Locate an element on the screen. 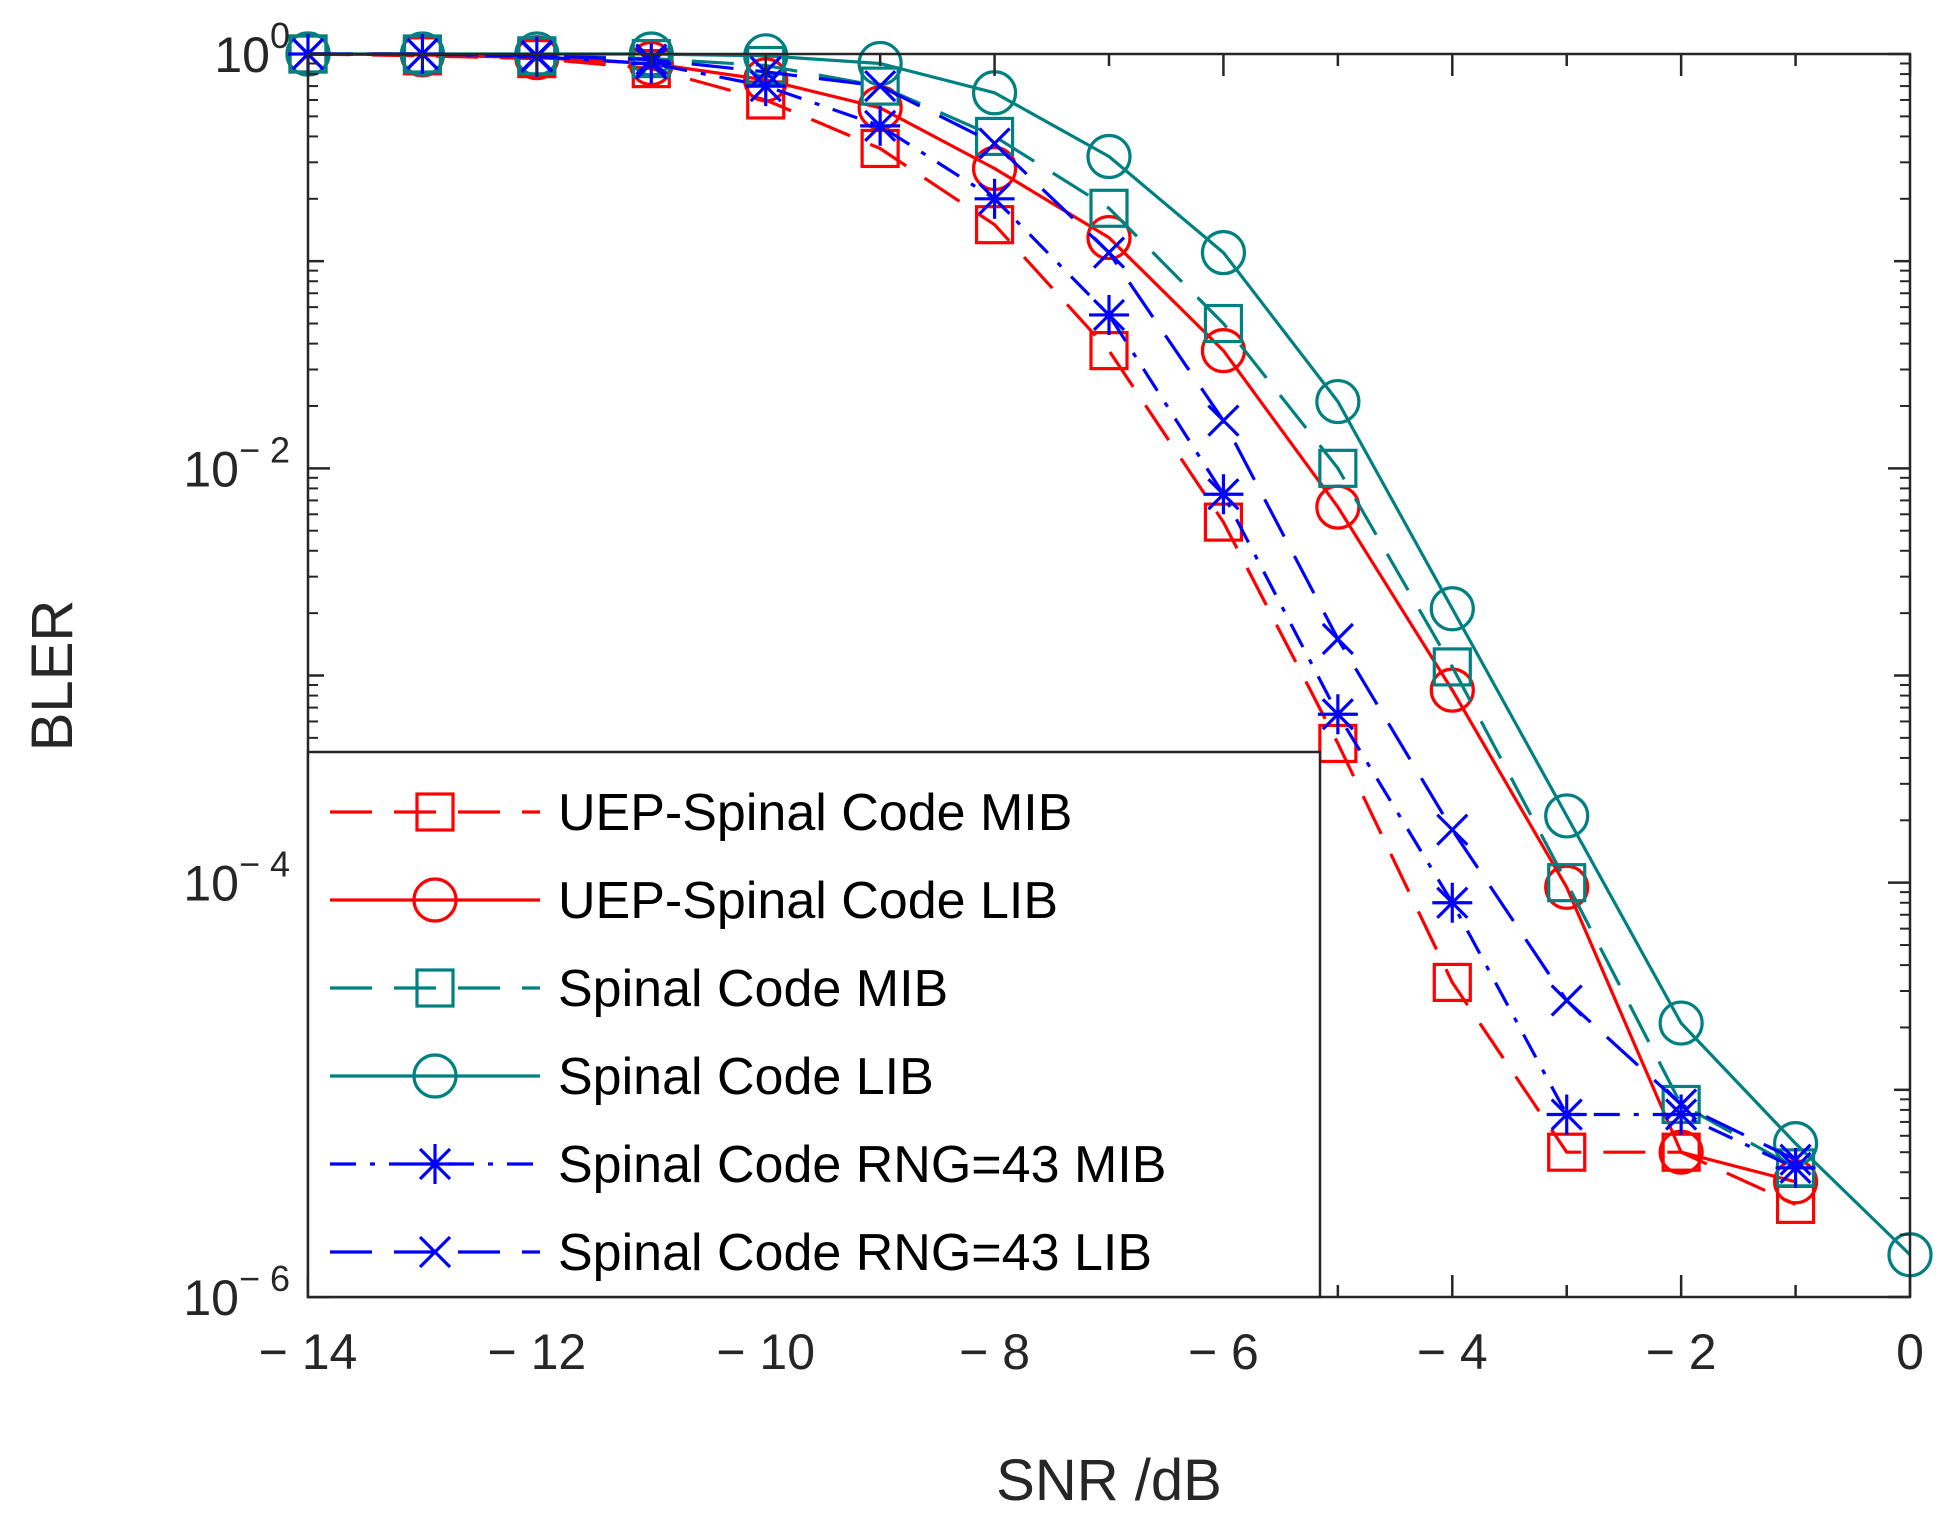 The image size is (1947, 1520). x-tick-label: − 6 is located at coordinates (1223, 1352).